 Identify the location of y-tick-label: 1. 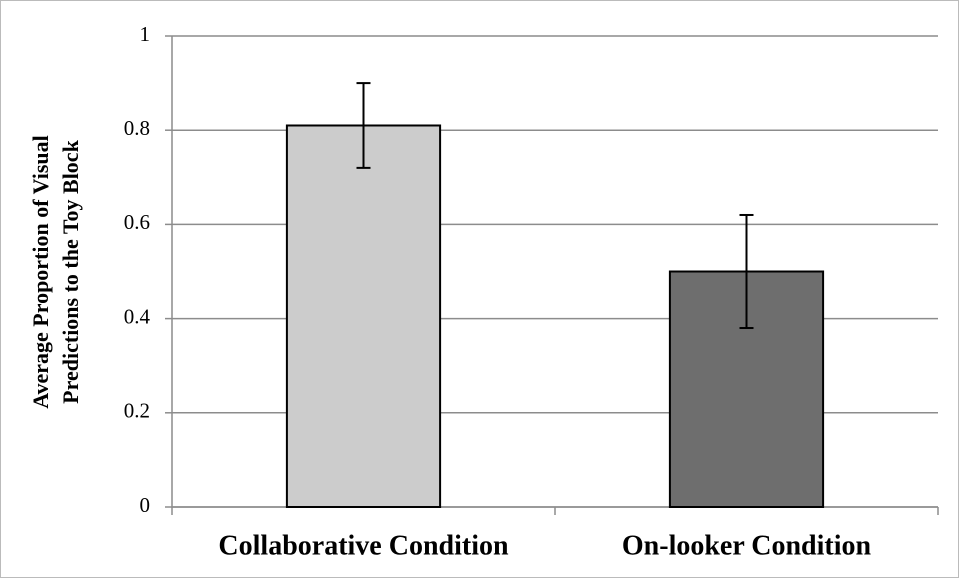
(145, 34).